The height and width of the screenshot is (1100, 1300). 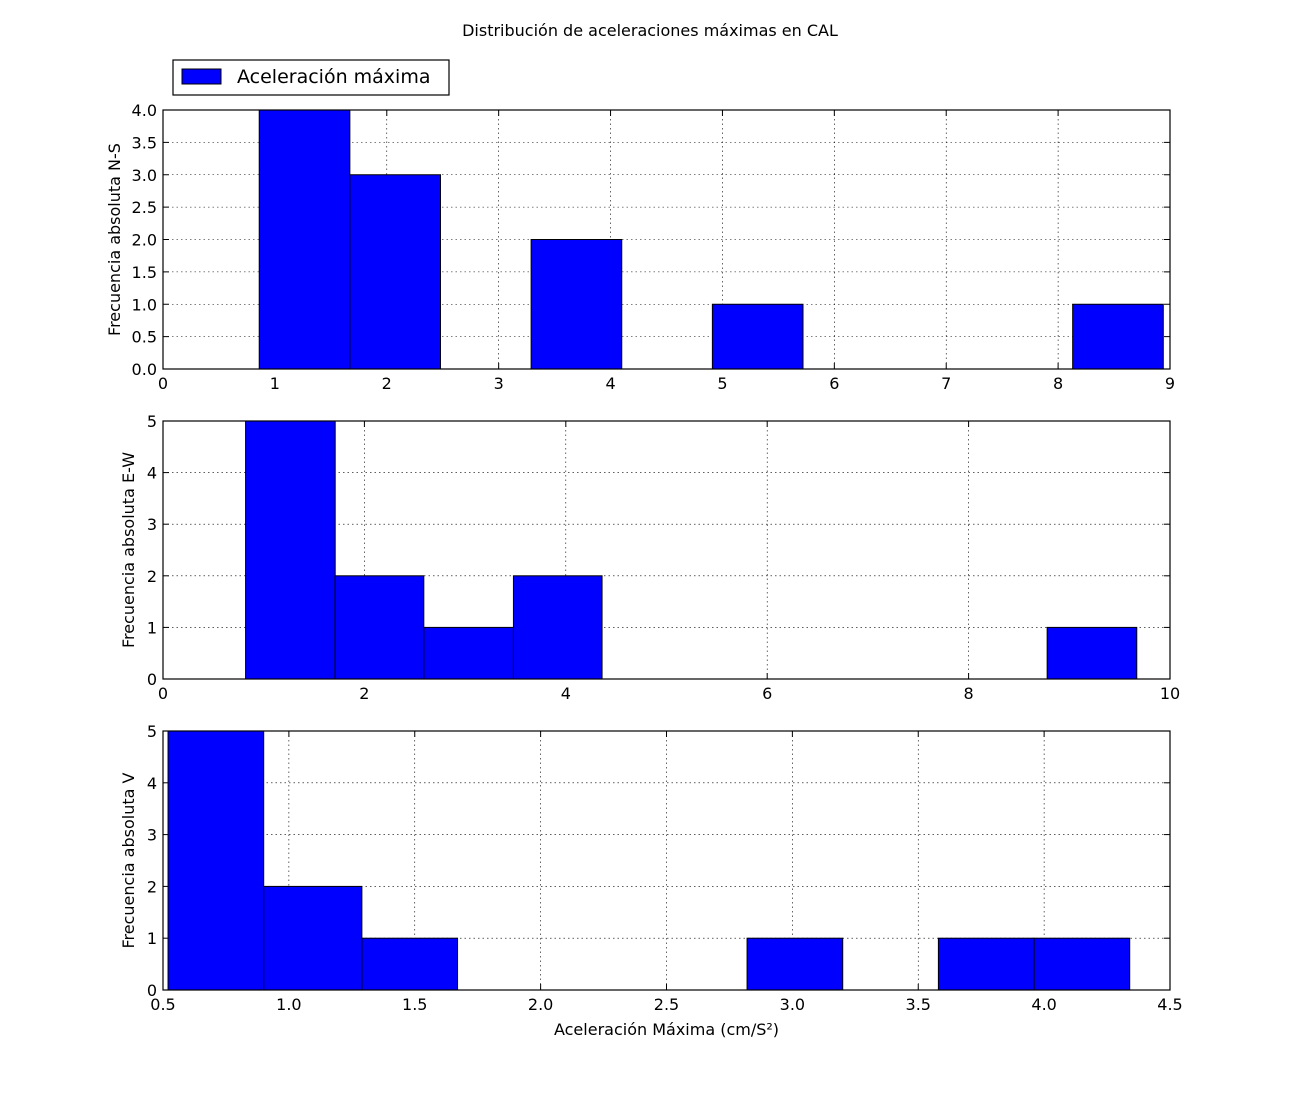 I want to click on x-tick-label-ew: 4, so click(x=566, y=693).